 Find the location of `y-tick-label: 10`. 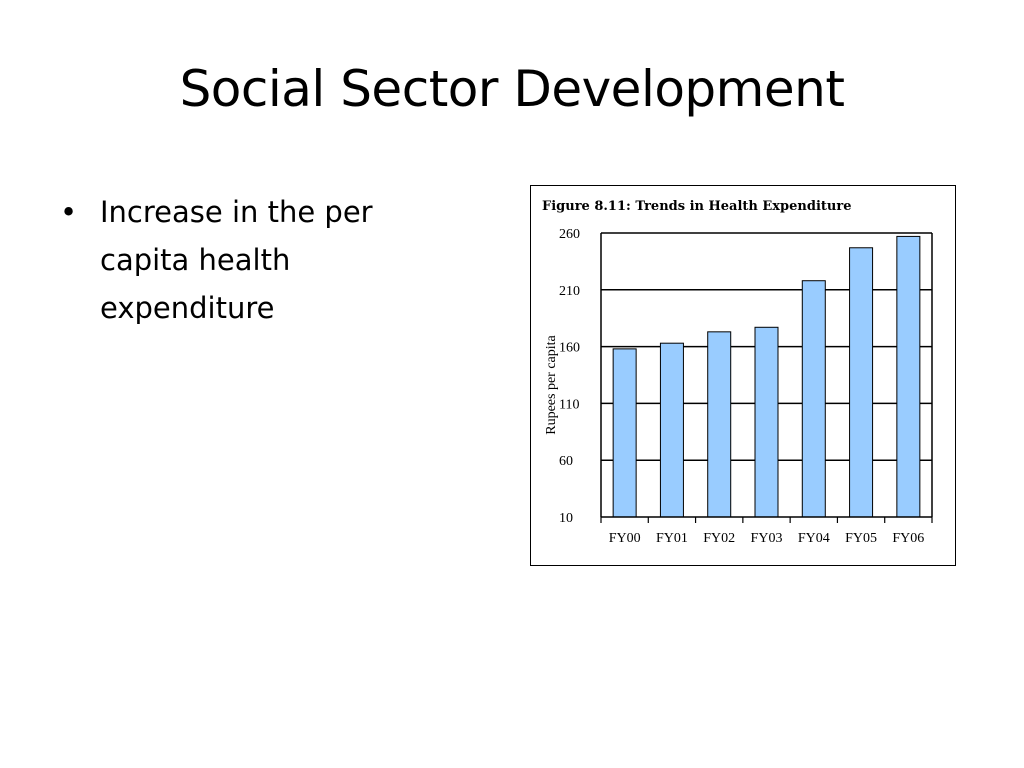

y-tick-label: 10 is located at coordinates (566, 518).